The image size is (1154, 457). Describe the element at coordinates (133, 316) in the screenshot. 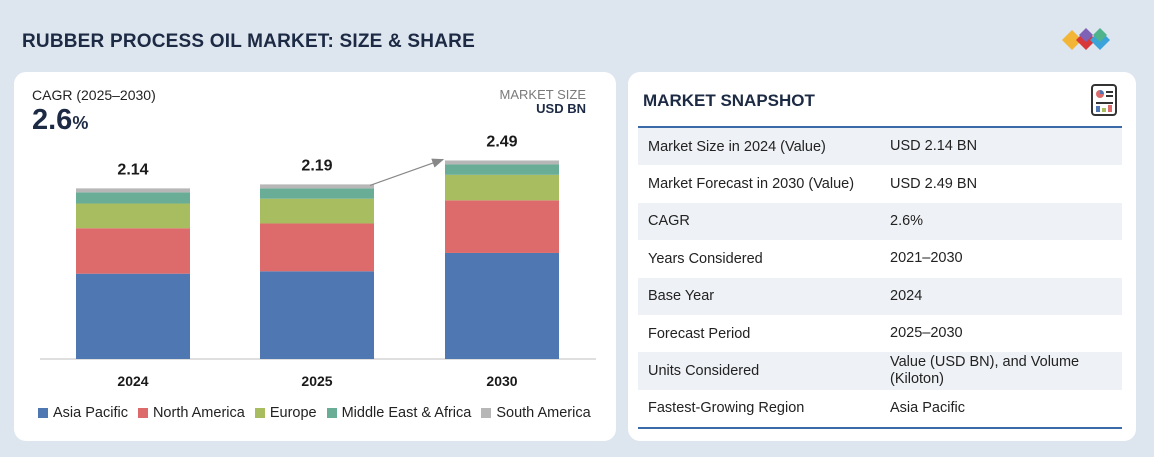

I see `bar-segment-2024-asia-pacific` at that location.